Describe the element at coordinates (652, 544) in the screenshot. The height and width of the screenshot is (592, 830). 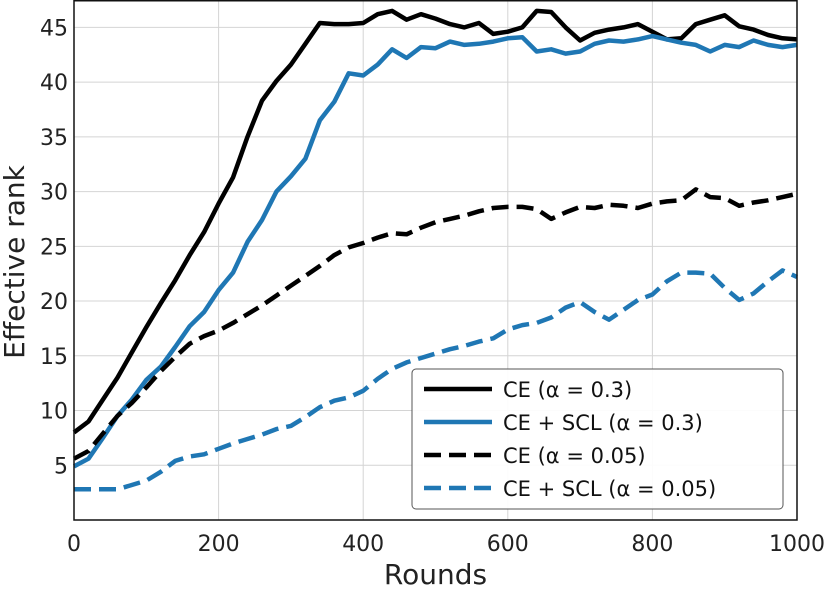
I see `x-tick-label: 800` at that location.